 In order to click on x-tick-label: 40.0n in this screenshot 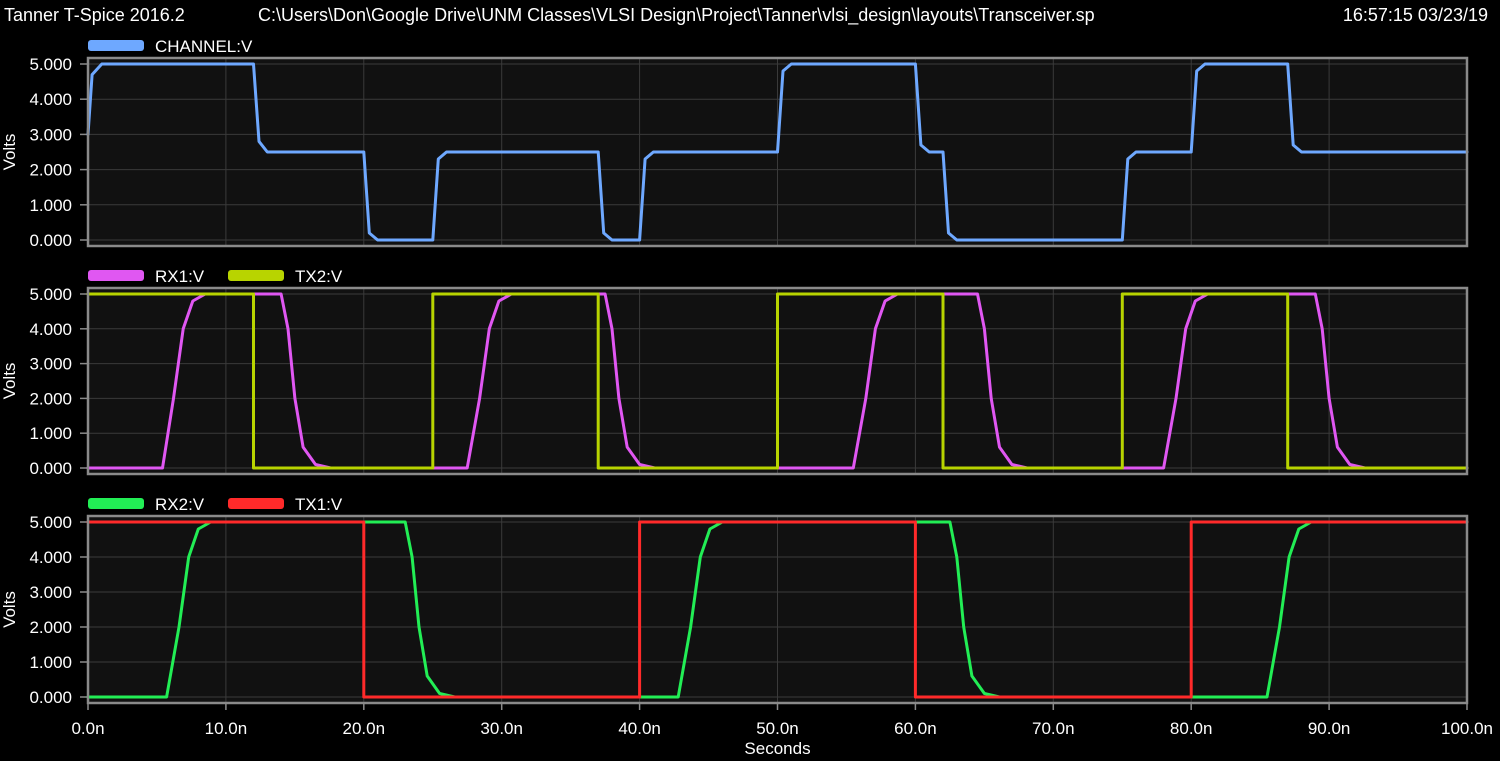, I will do `click(639, 728)`.